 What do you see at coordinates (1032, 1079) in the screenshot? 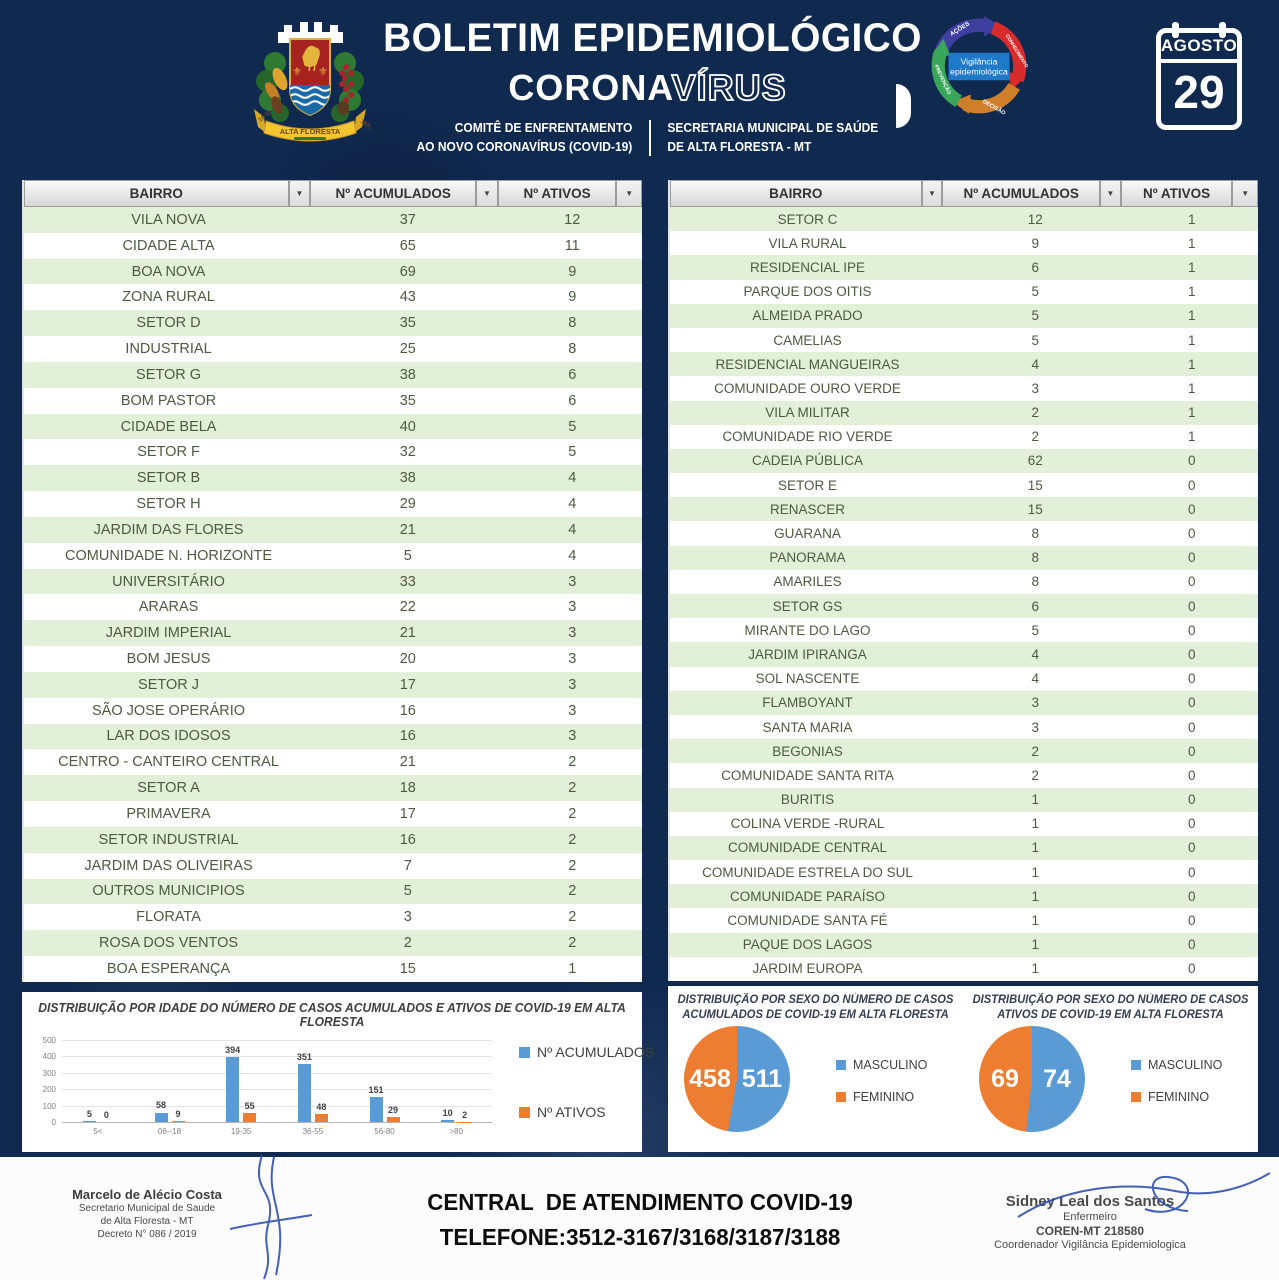
I see `pie-active` at bounding box center [1032, 1079].